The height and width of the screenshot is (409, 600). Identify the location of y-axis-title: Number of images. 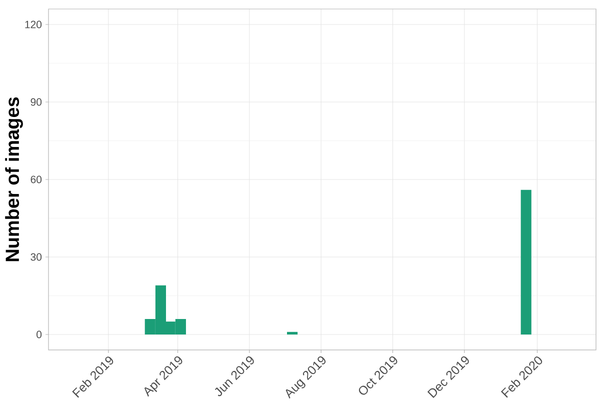
(14, 179).